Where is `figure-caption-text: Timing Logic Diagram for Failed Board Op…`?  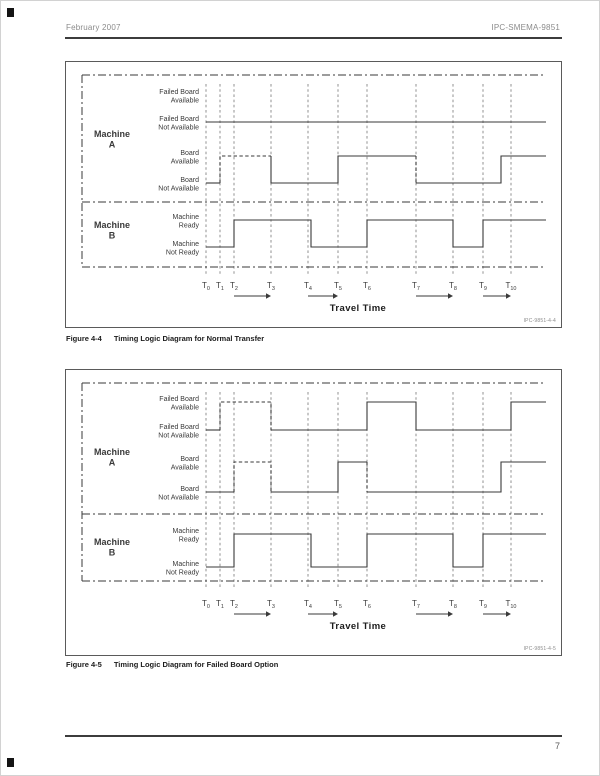
figure-caption-text: Timing Logic Diagram for Failed Board Op… is located at coordinates (196, 664).